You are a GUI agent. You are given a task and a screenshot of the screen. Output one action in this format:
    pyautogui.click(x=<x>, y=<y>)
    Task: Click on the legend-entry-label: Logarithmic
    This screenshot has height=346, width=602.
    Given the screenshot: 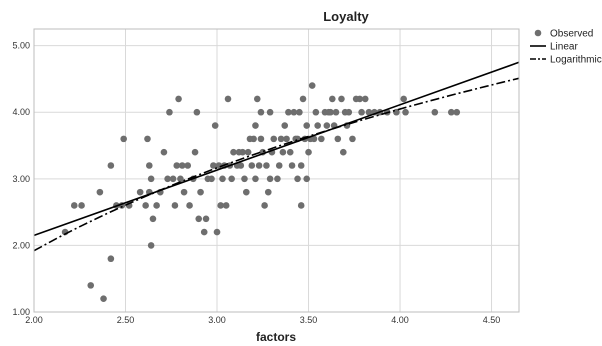 What is the action you would take?
    pyautogui.click(x=576, y=60)
    